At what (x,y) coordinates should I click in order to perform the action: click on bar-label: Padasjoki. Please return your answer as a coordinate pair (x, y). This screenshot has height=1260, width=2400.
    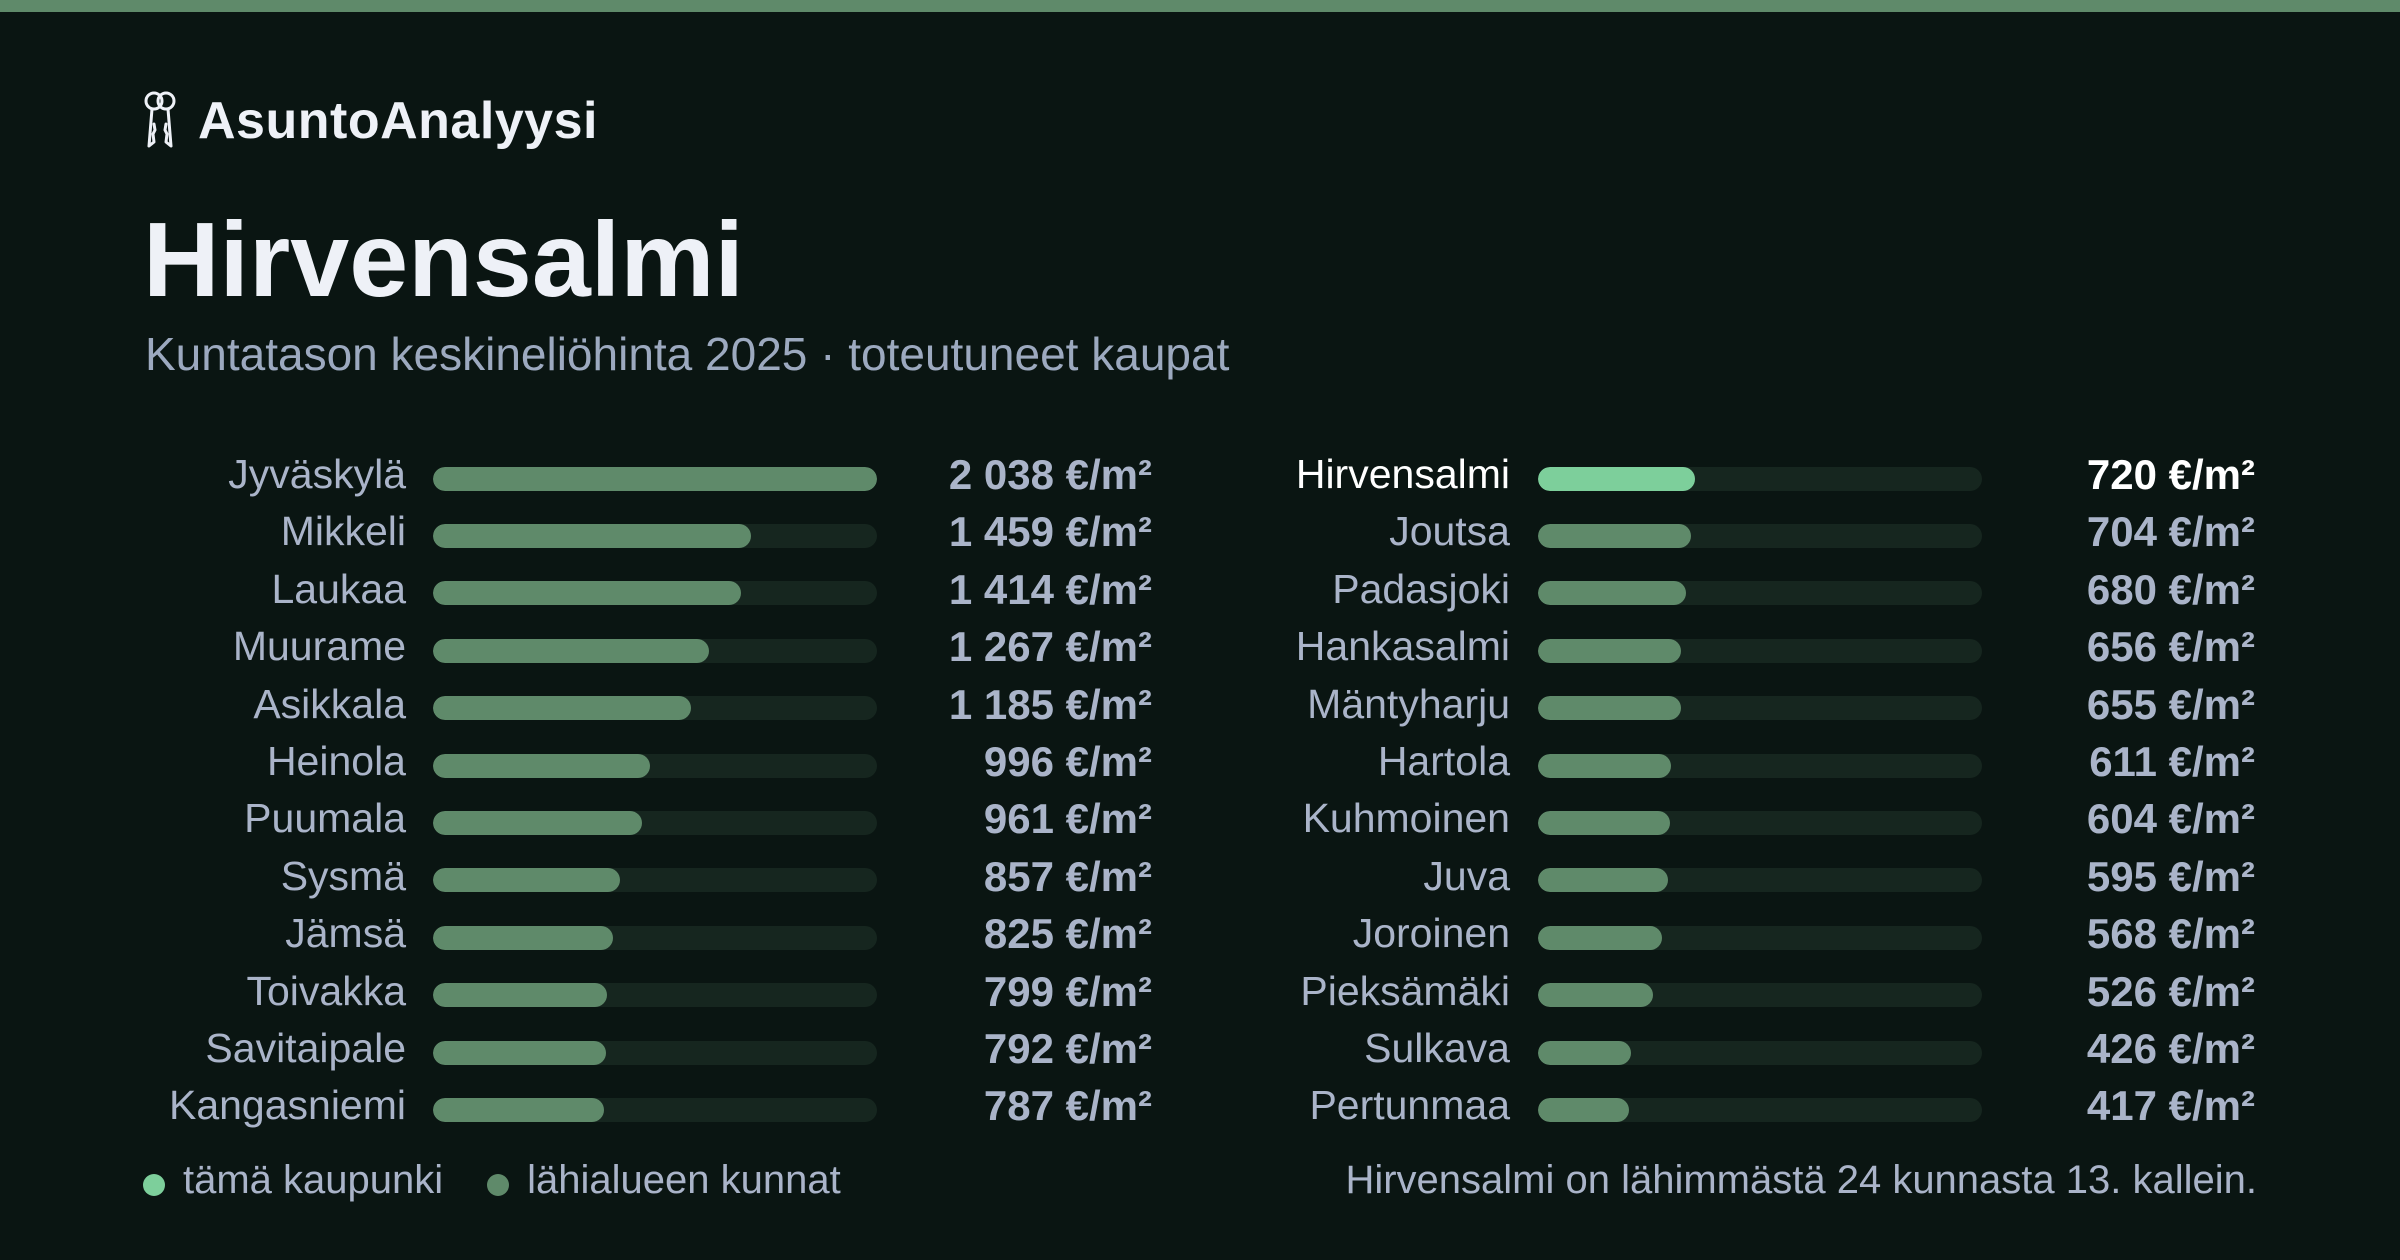
    Looking at the image, I should click on (1421, 588).